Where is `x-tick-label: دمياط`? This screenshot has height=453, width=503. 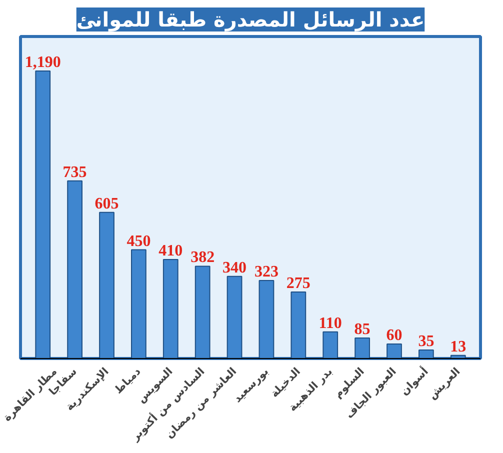 x-tick-label: دمياط is located at coordinates (128, 380).